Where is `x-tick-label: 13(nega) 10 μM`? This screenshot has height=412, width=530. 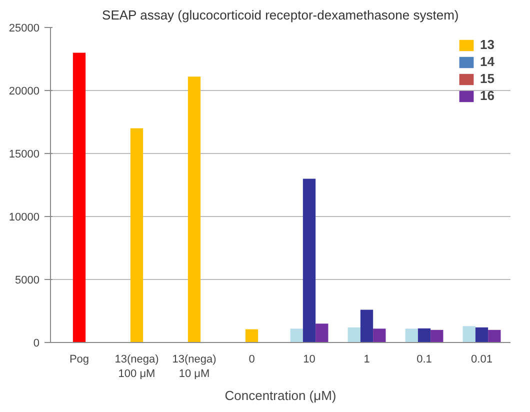
x-tick-label: 13(nega) 10 μM is located at coordinates (194, 367).